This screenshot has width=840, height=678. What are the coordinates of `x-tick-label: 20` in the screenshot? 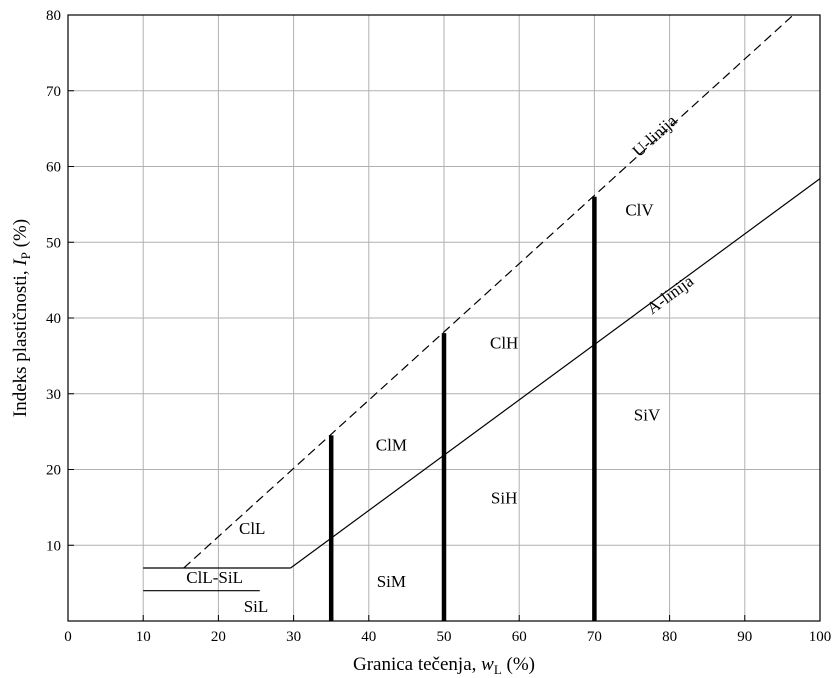 It's located at (218, 637).